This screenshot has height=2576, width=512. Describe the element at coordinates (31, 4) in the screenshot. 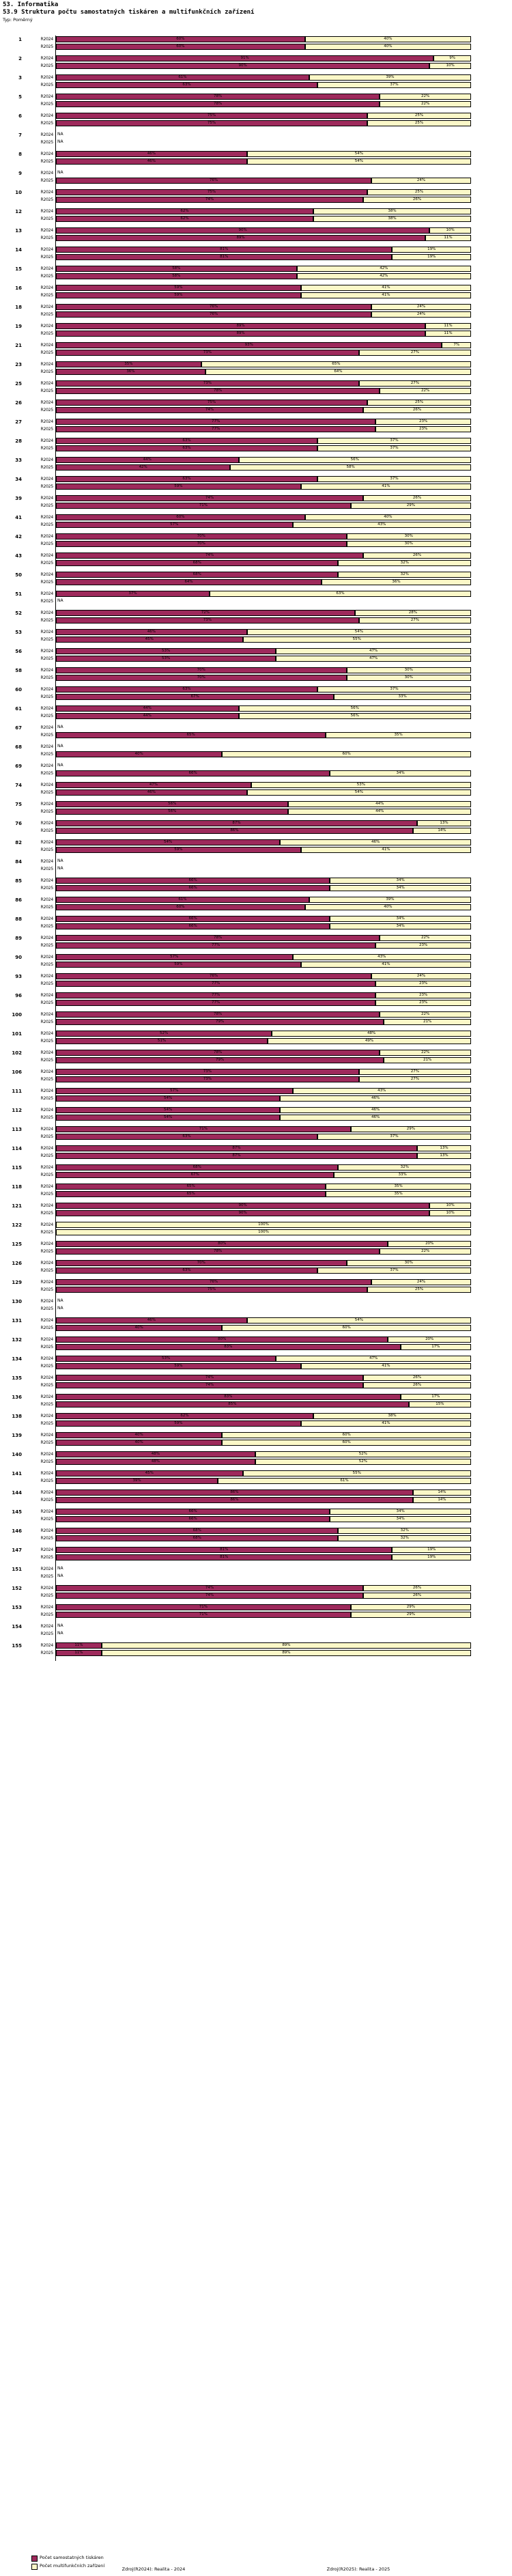

I see `chapter-title: 53. Informatika` at that location.